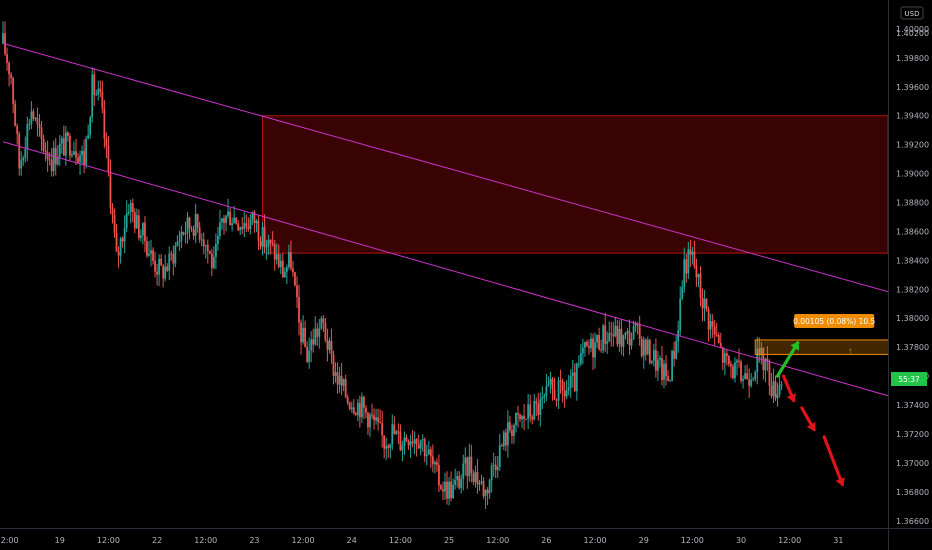  Describe the element at coordinates (909, 379) in the screenshot. I see `current-price-tag: 55:37` at that location.